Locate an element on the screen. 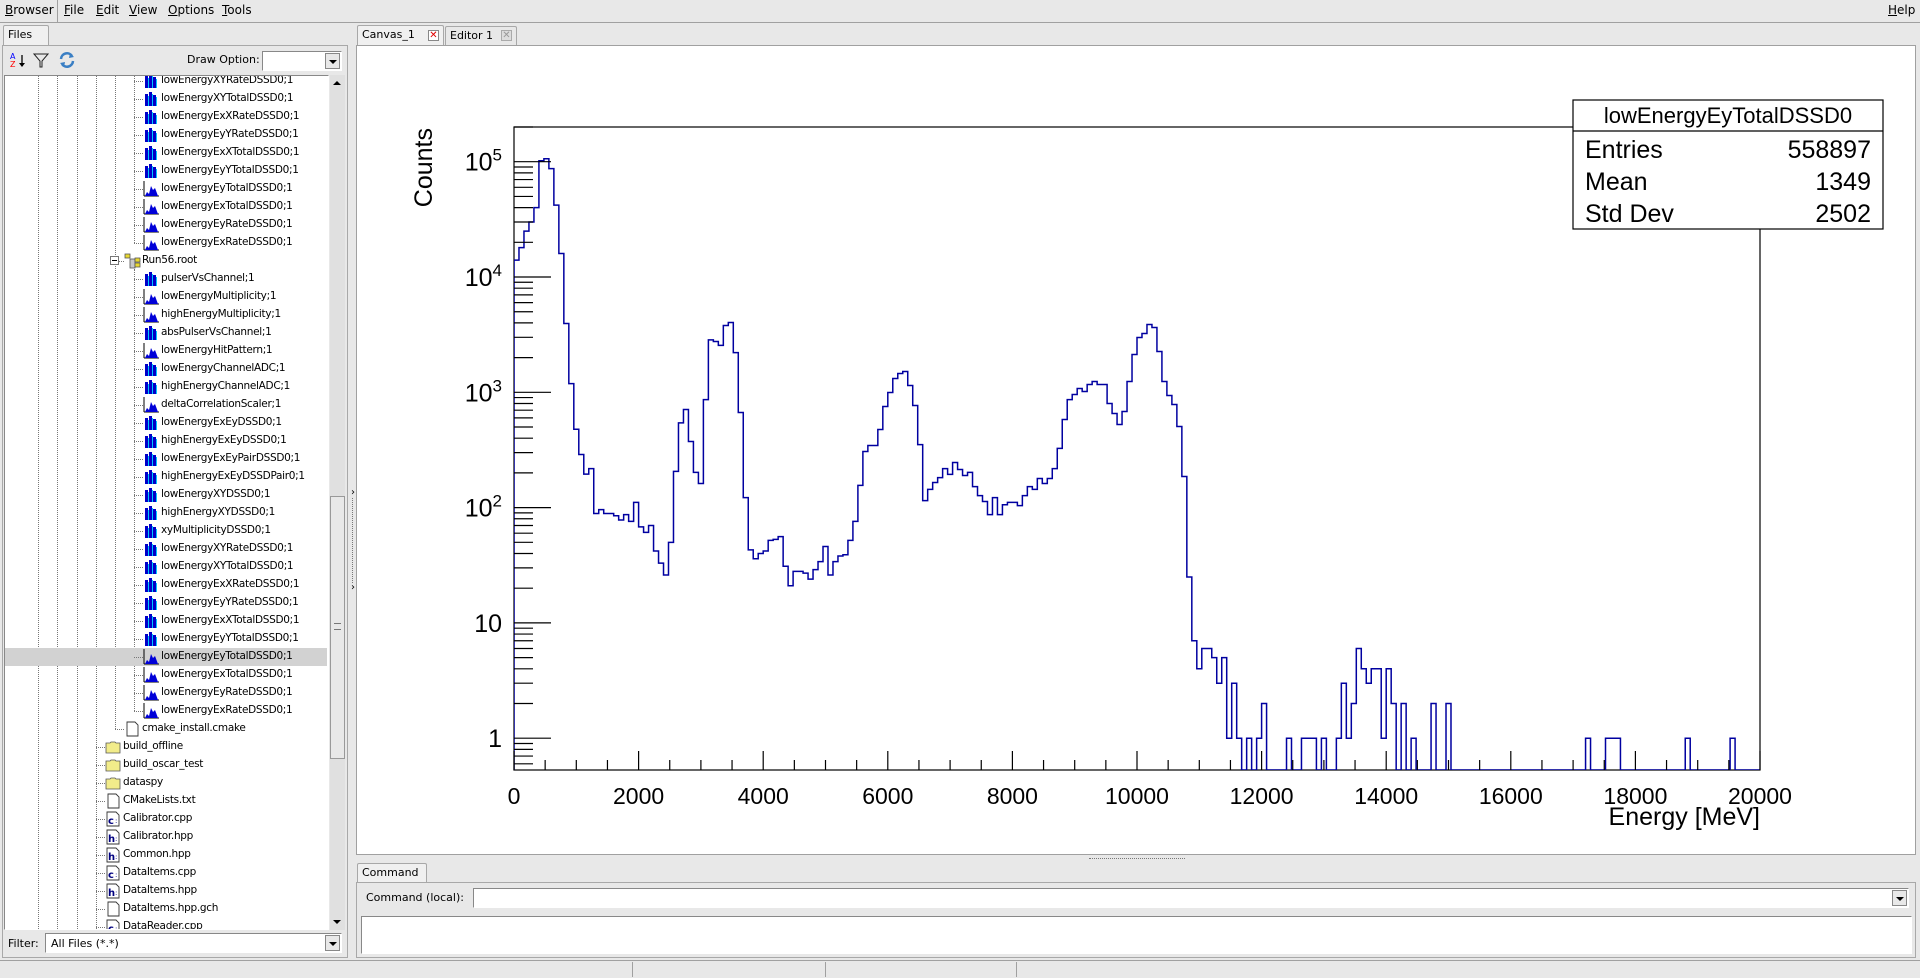 The width and height of the screenshot is (1920, 978). tree-item: highEnergyExEyDSSDPair0;1 is located at coordinates (166, 477).